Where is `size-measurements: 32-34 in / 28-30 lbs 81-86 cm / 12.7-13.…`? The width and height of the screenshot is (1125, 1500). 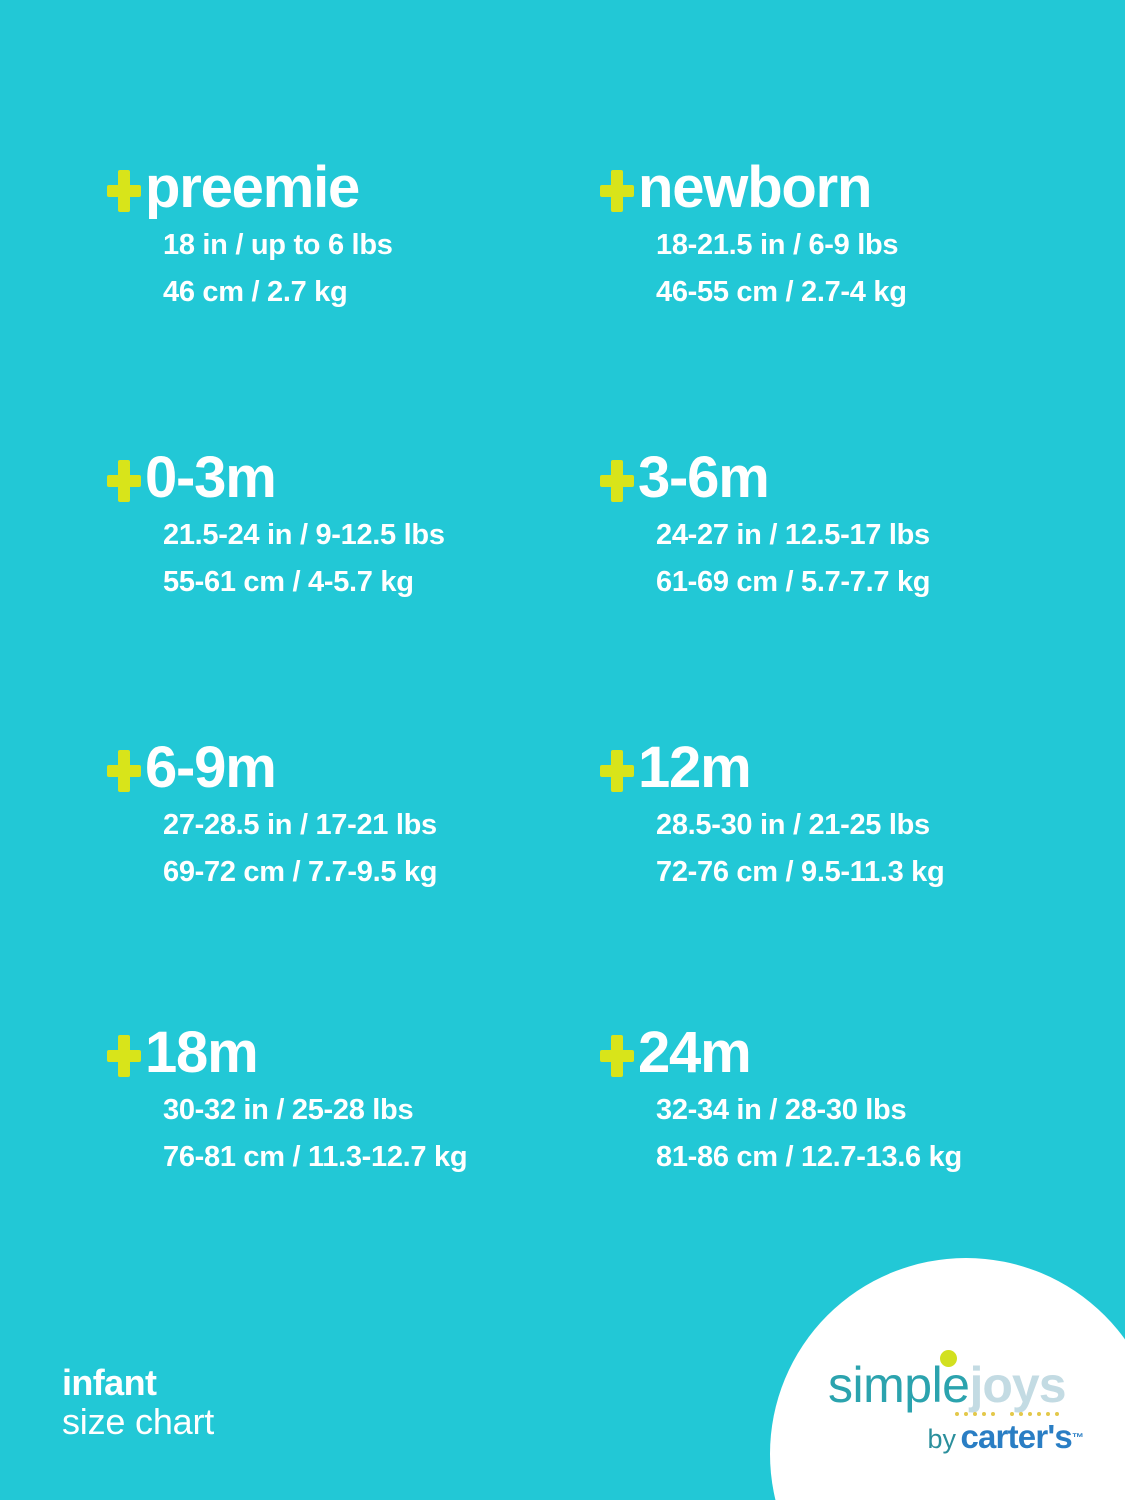
size-measurements: 32-34 in / 28-30 lbs 81-86 cm / 12.7-13.… is located at coordinates (861, 1134).